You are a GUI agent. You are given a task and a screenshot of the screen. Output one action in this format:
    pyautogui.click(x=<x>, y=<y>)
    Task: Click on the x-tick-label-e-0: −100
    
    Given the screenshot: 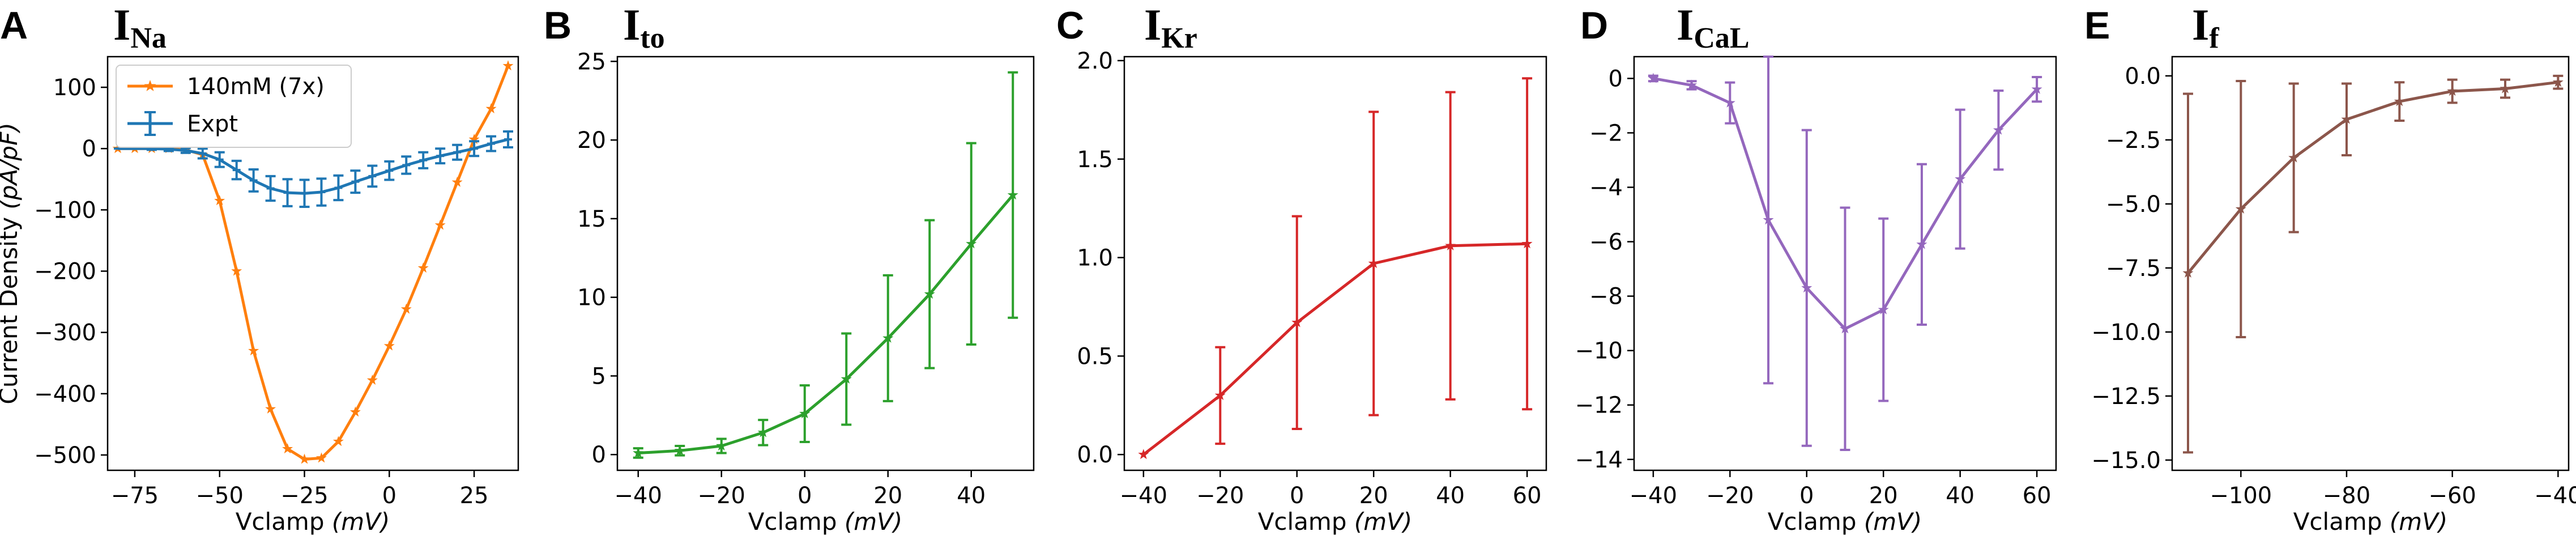 What is the action you would take?
    pyautogui.click(x=2241, y=496)
    